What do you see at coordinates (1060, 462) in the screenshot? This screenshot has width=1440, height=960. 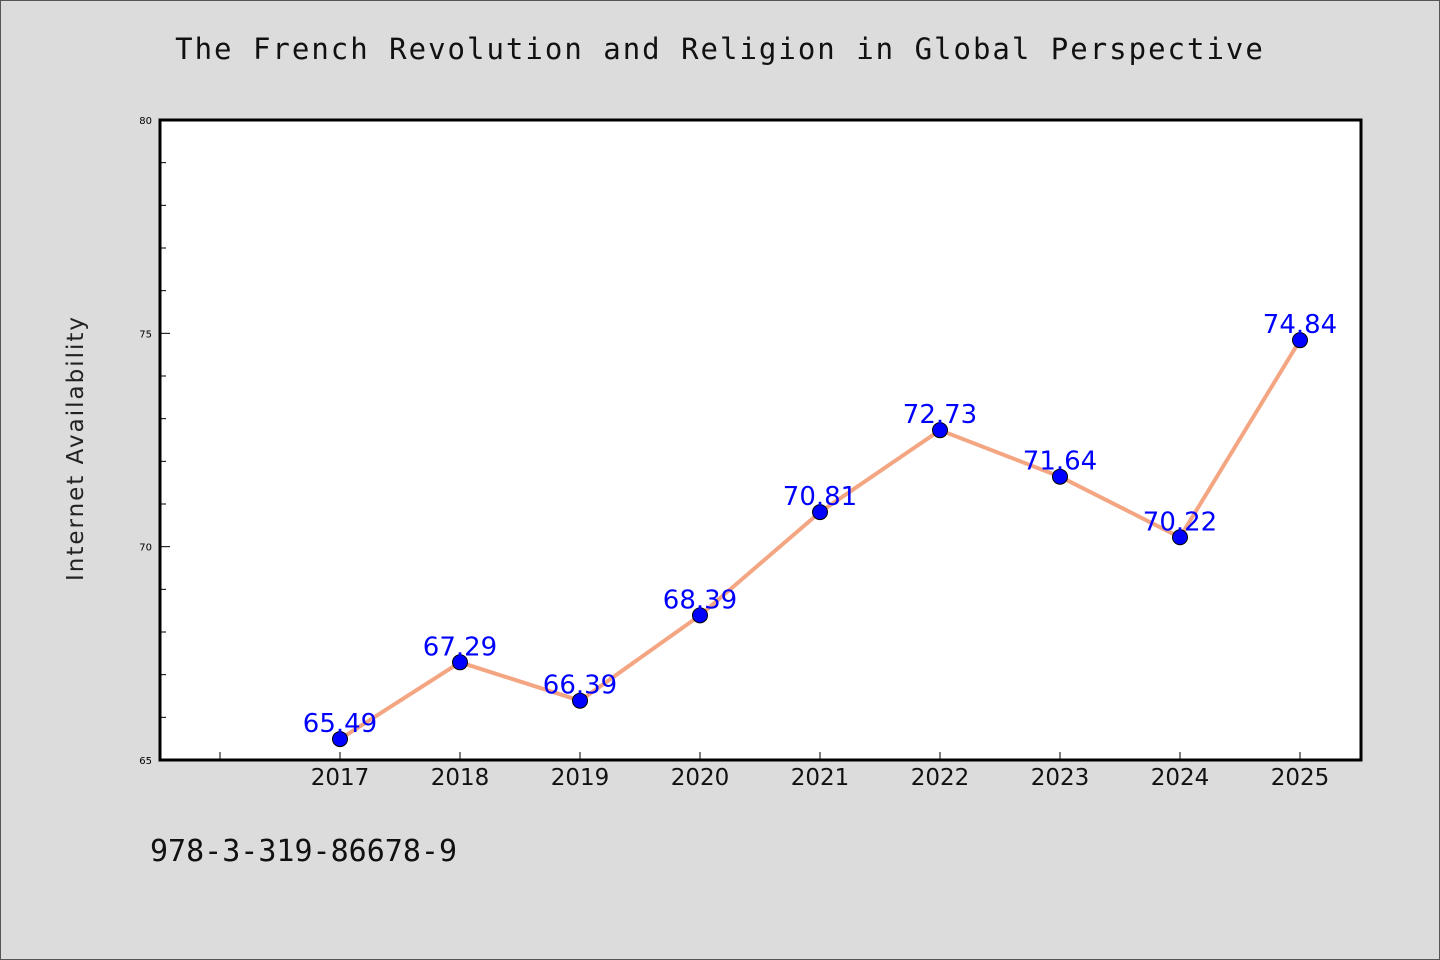 I see `data-label: 71.64` at bounding box center [1060, 462].